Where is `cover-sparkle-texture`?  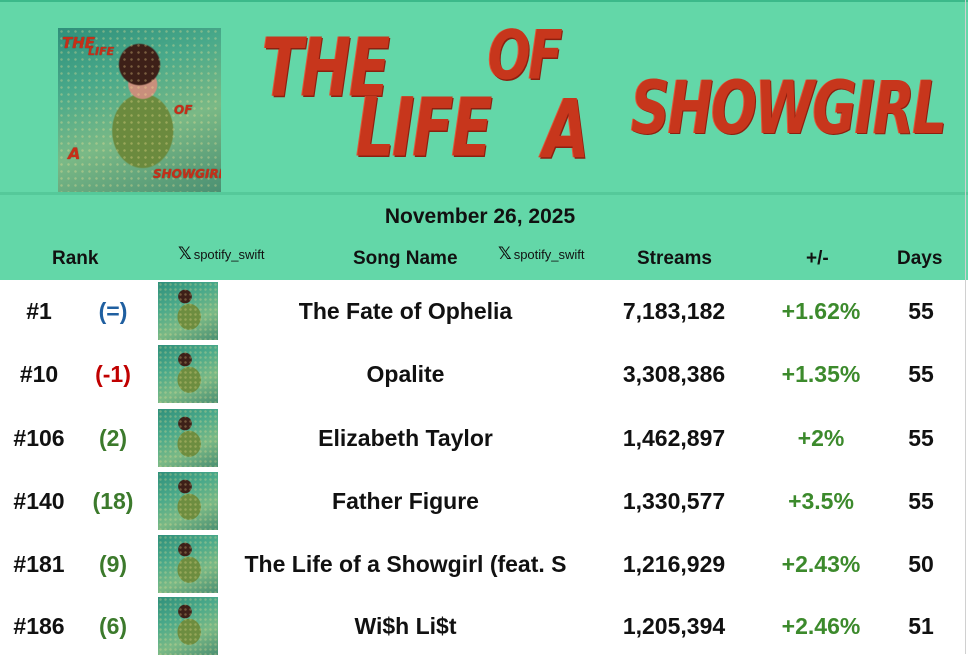 cover-sparkle-texture is located at coordinates (139, 111).